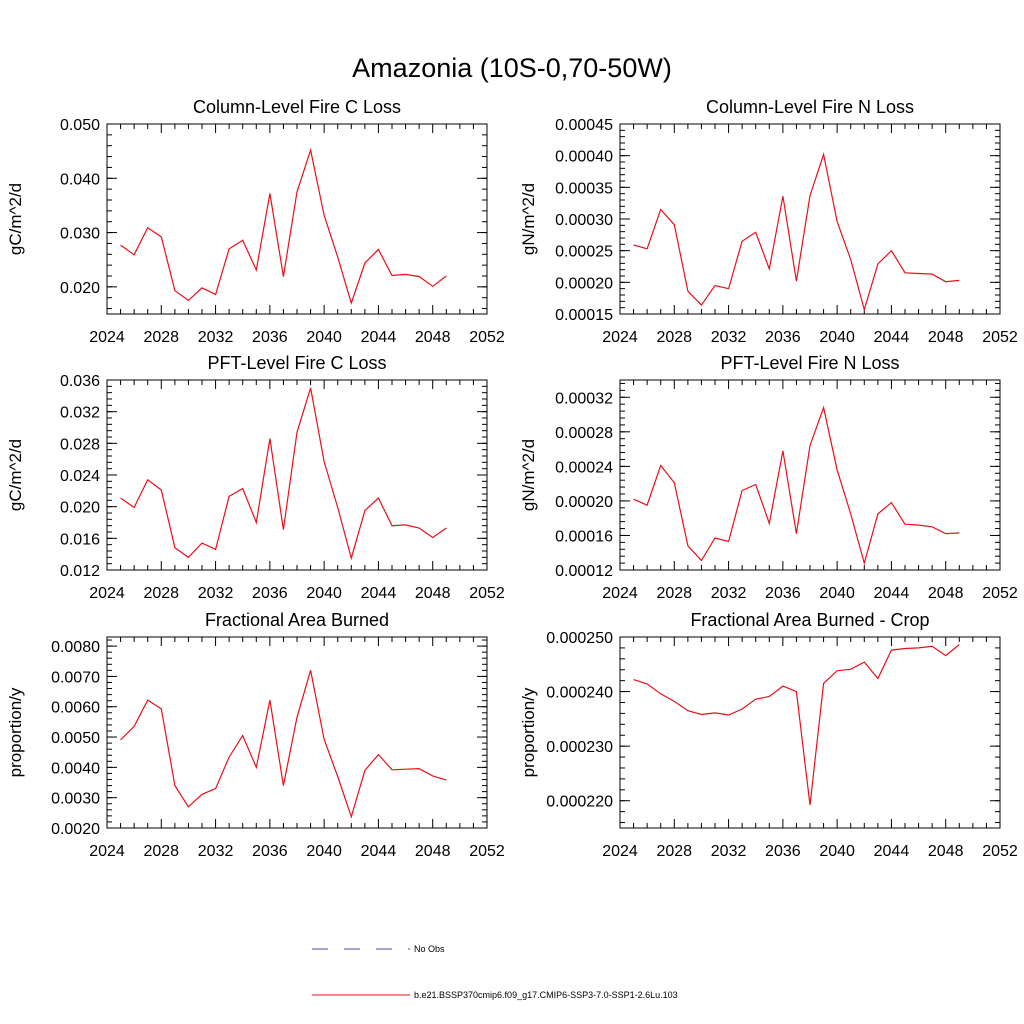 This screenshot has width=1024, height=1024. What do you see at coordinates (584, 315) in the screenshot?
I see `y-tick-label: 0.00015` at bounding box center [584, 315].